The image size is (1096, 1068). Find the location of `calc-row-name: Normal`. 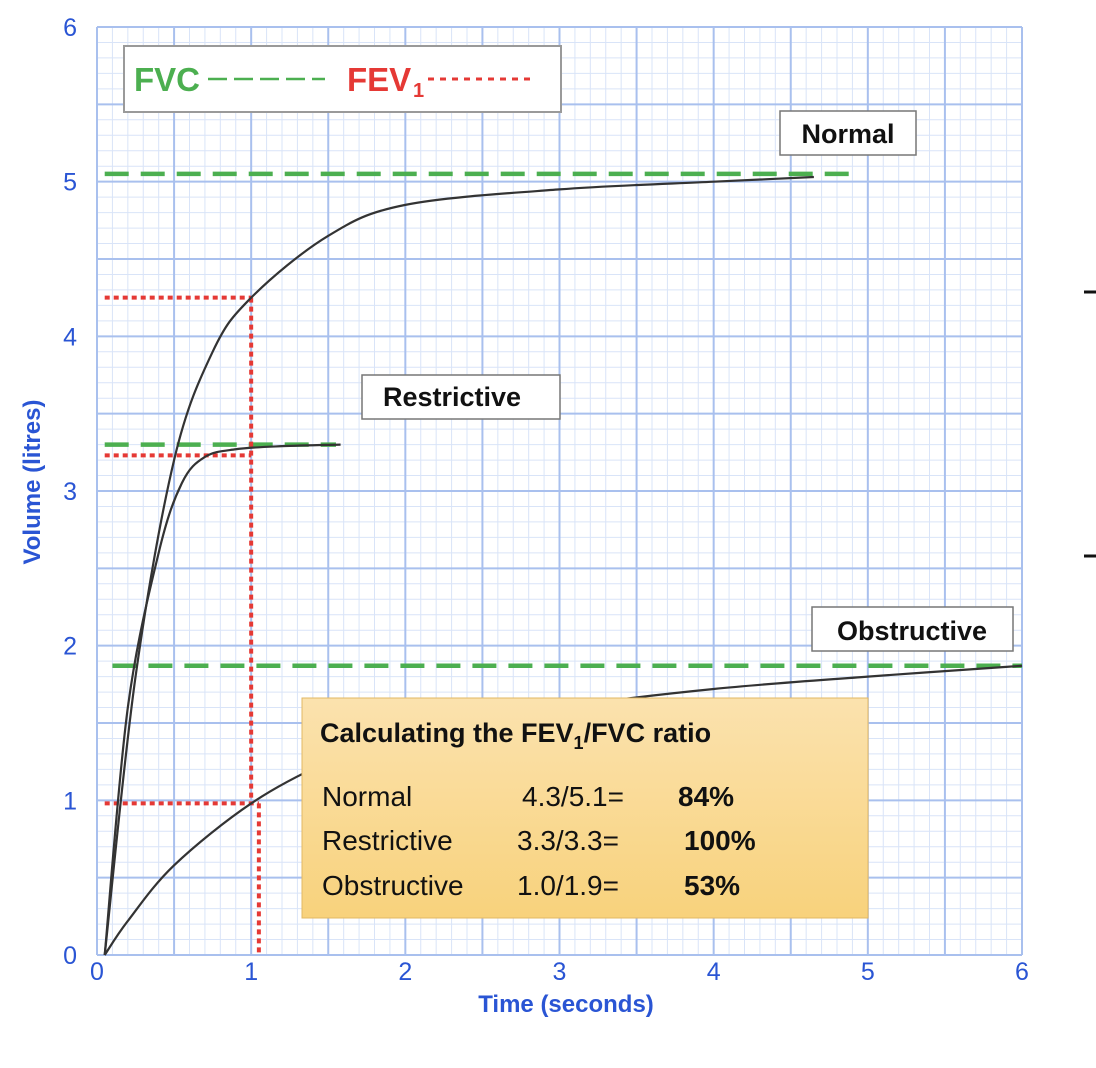

calc-row-name: Normal is located at coordinates (367, 796).